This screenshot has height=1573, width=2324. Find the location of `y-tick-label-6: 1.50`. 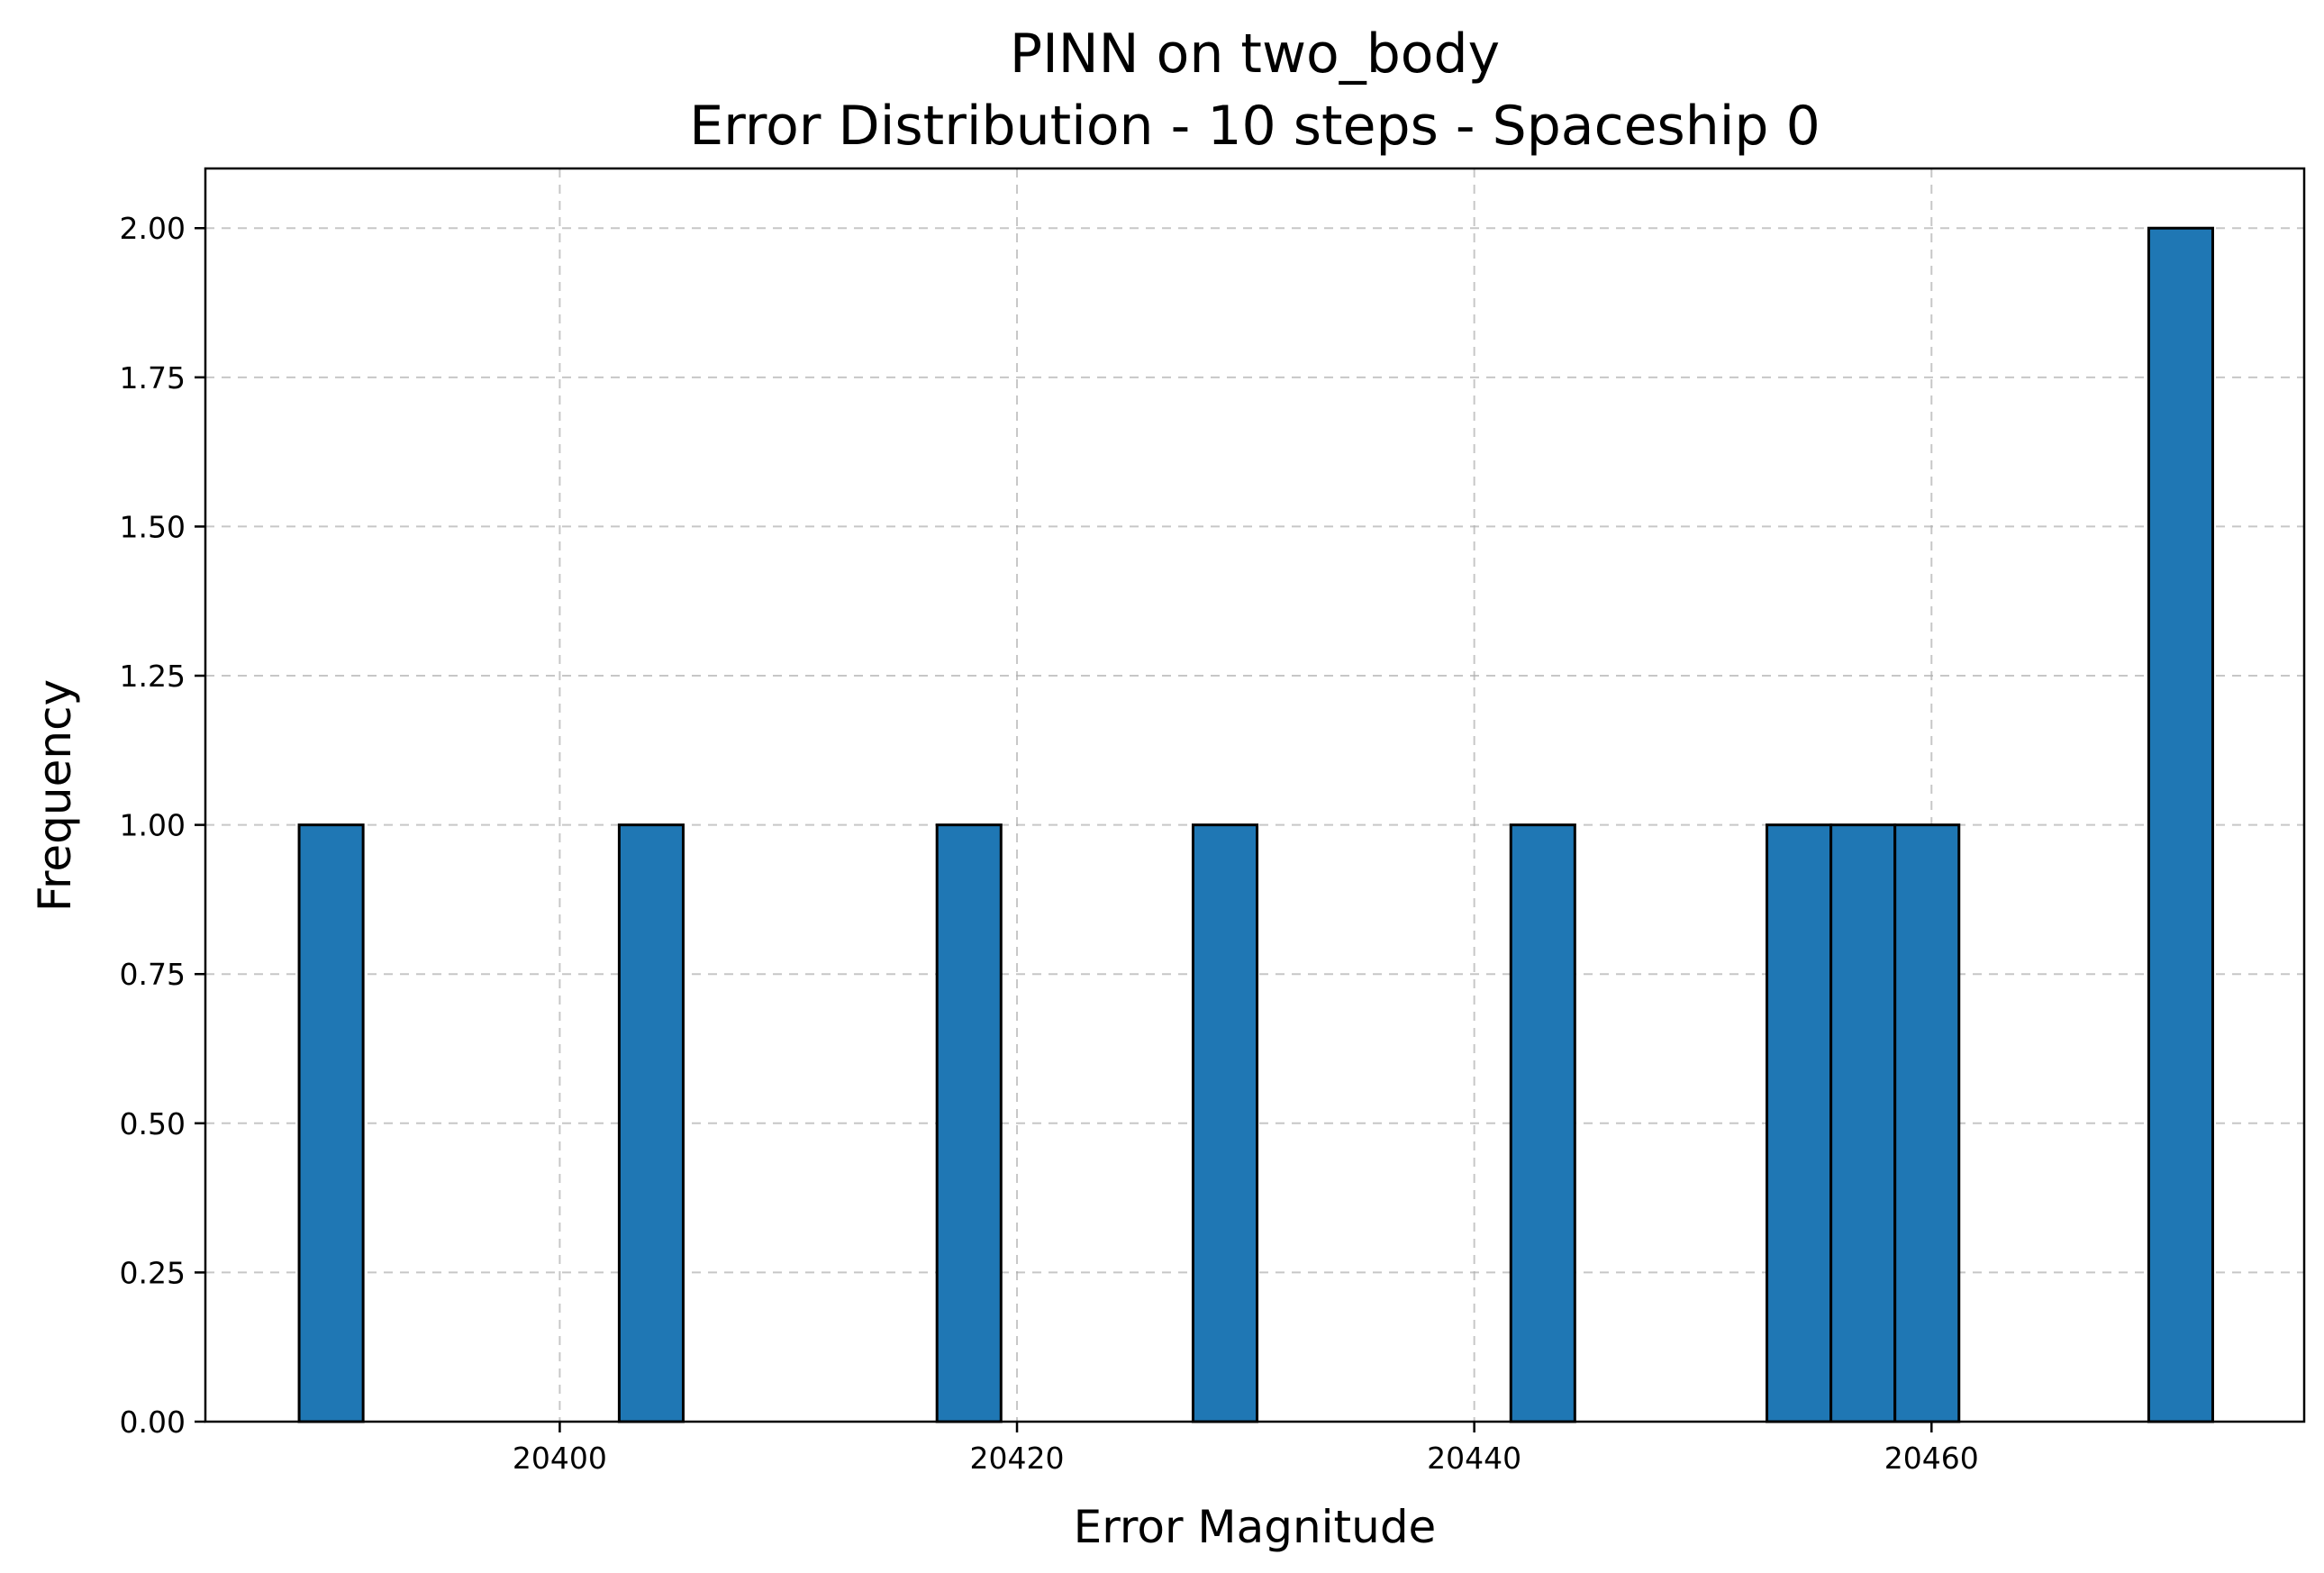

y-tick-label-6: 1.50 is located at coordinates (153, 526).